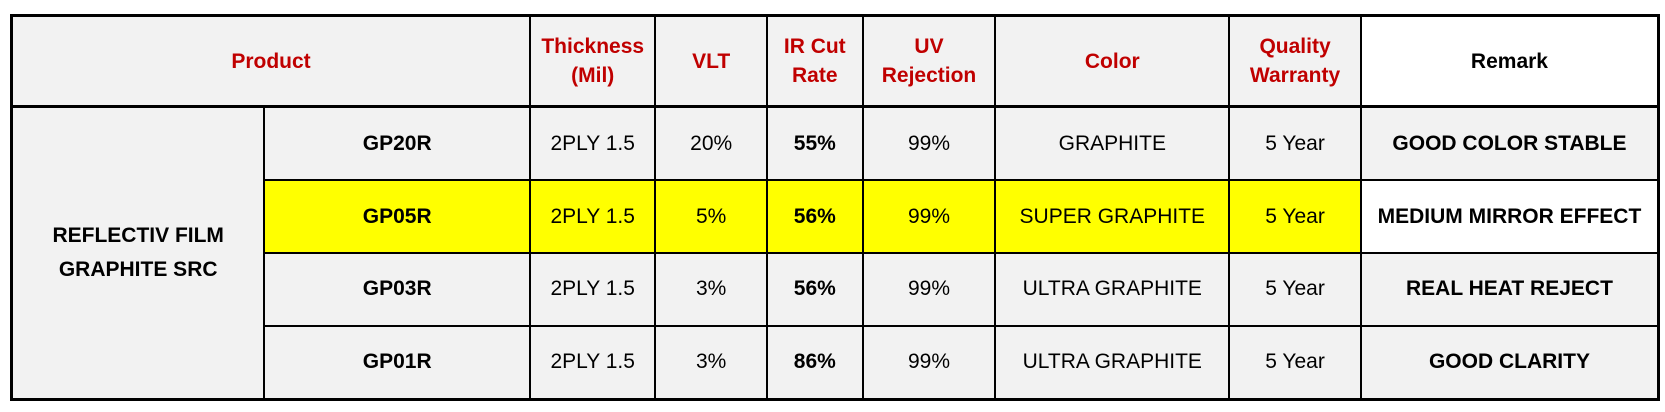 This screenshot has width=1665, height=412. Describe the element at coordinates (711, 216) in the screenshot. I see `vlt-cell: 5%` at that location.